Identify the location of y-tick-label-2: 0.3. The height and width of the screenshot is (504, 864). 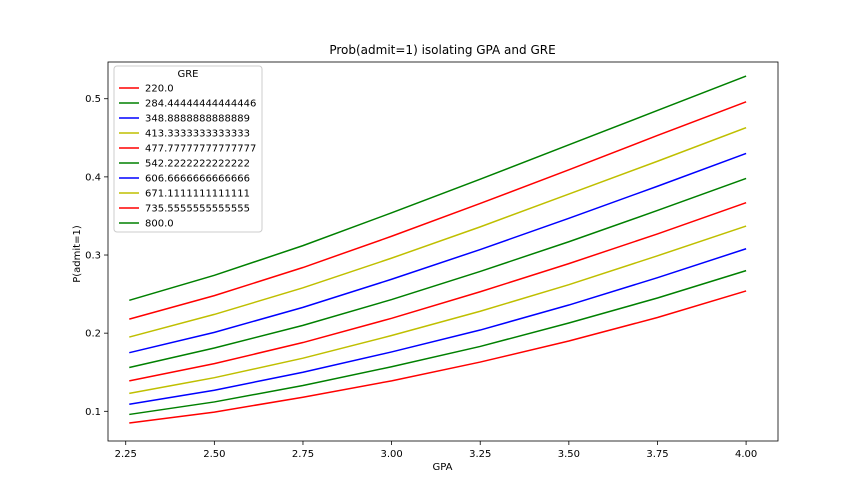
(93, 256).